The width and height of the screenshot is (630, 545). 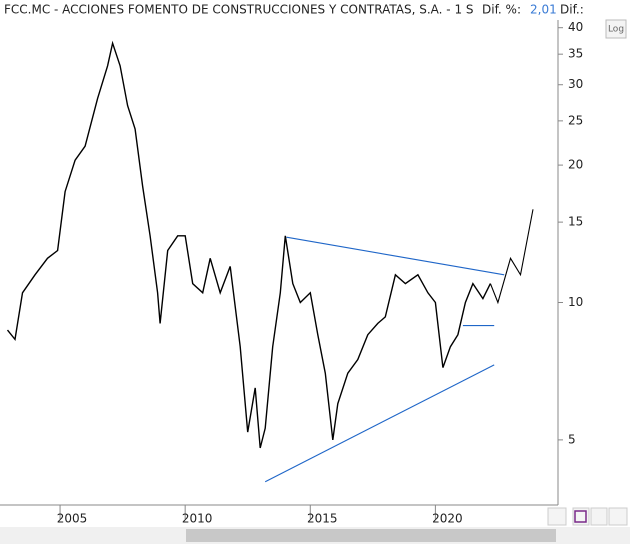 I want to click on x-tick-label: 2015, so click(x=322, y=519).